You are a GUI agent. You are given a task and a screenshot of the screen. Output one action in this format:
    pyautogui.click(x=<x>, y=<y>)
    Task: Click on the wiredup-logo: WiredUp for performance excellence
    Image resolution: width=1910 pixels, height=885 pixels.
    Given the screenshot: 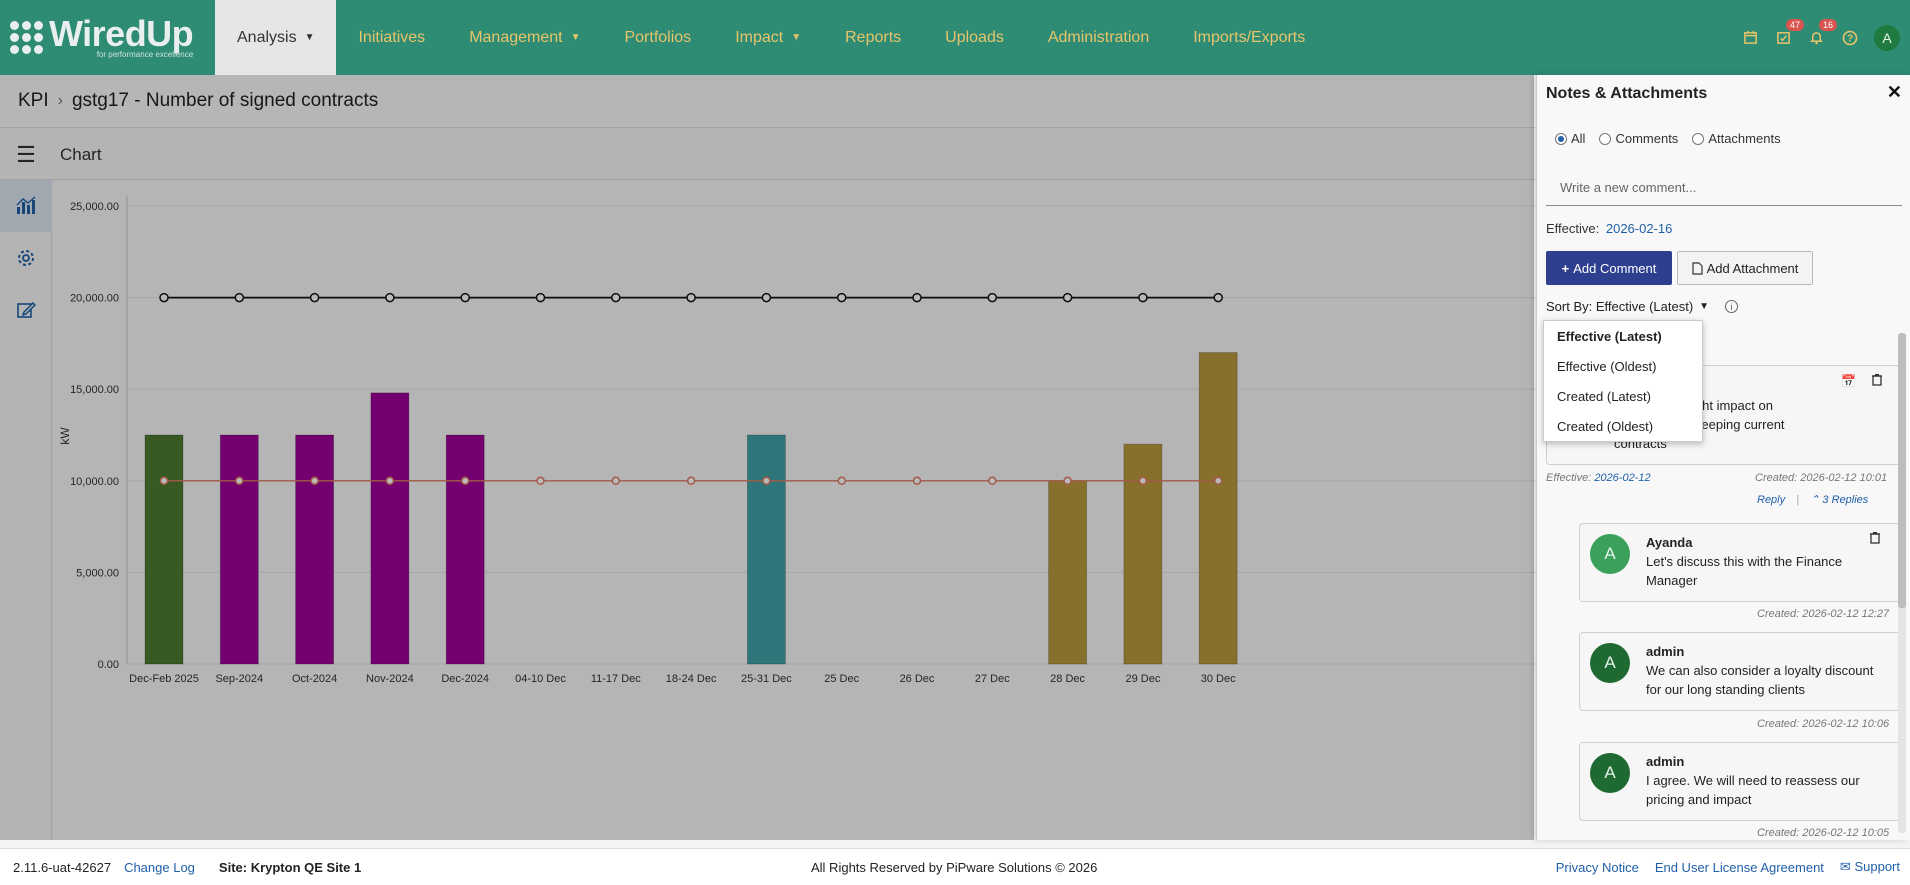 What is the action you would take?
    pyautogui.click(x=107, y=37)
    